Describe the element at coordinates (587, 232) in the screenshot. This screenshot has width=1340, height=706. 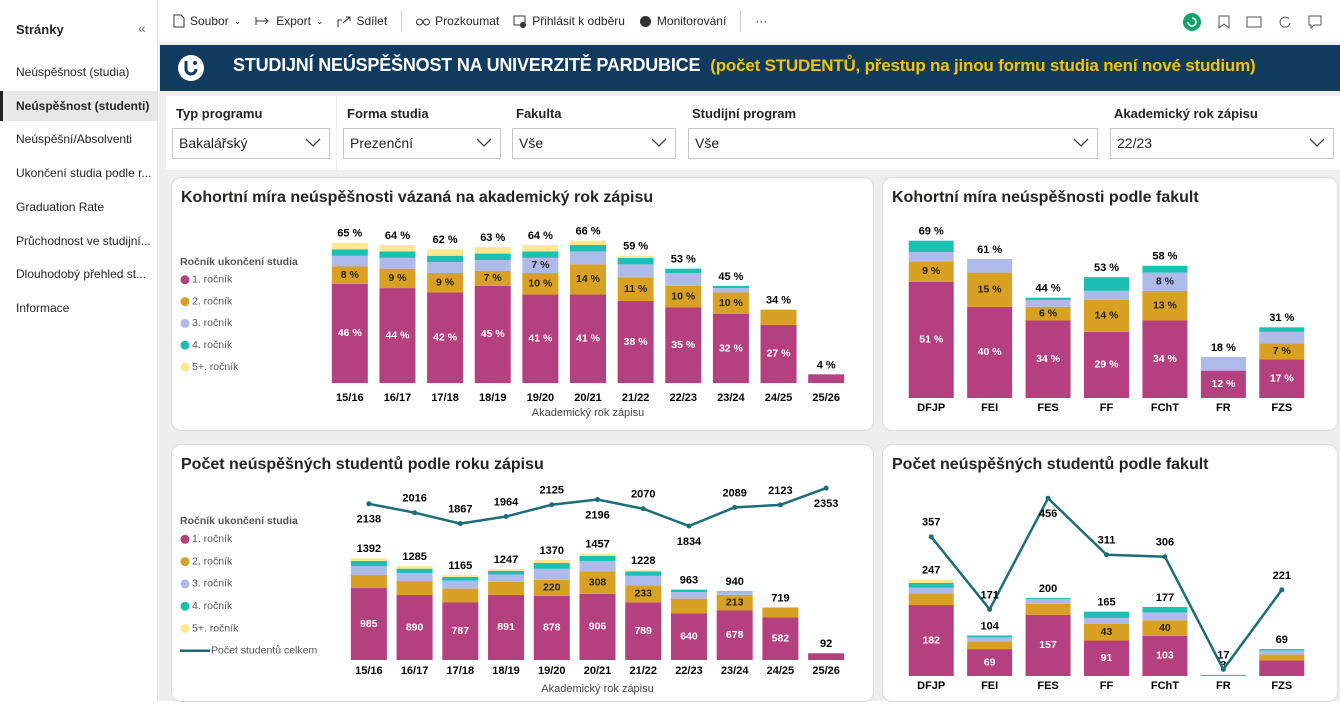
I see `total-label: 66 %` at that location.